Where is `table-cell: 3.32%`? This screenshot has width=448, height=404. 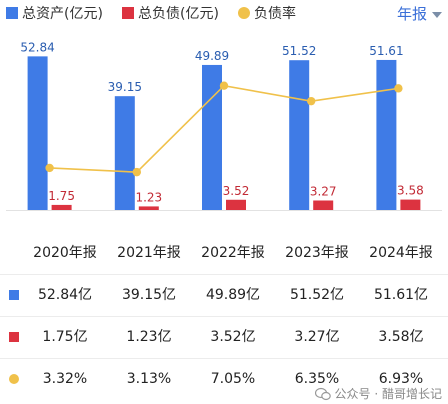 table-cell: 3.32% is located at coordinates (65, 379).